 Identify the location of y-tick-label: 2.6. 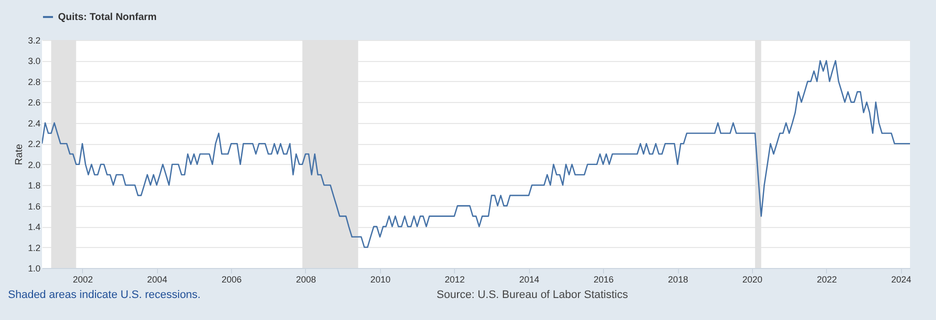
(34, 103).